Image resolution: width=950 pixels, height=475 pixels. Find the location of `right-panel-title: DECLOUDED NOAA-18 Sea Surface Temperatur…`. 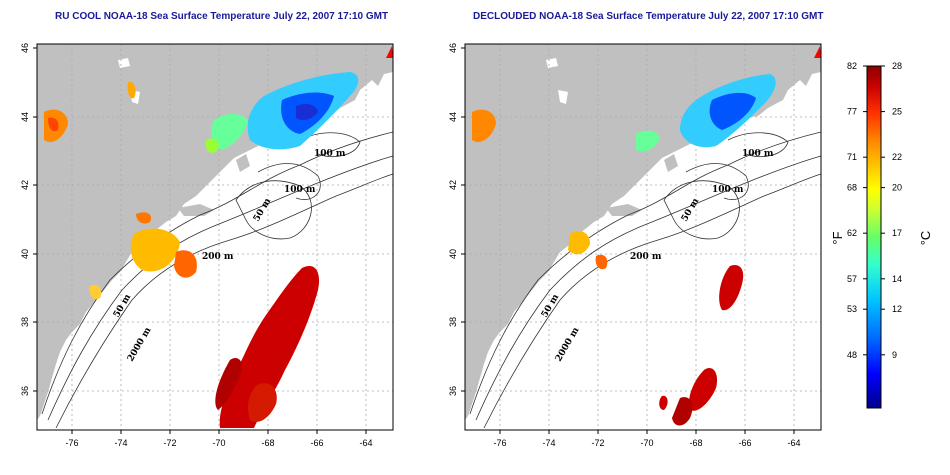

right-panel-title: DECLOUDED NOAA-18 Sea Surface Temperatur… is located at coordinates (648, 16).